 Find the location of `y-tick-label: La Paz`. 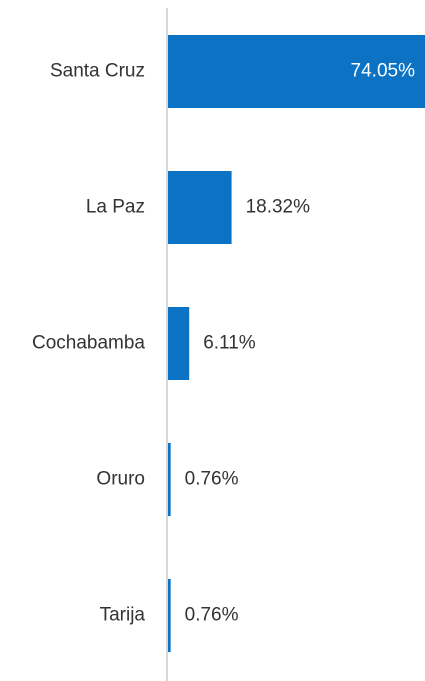

y-tick-label: La Paz is located at coordinates (115, 207).